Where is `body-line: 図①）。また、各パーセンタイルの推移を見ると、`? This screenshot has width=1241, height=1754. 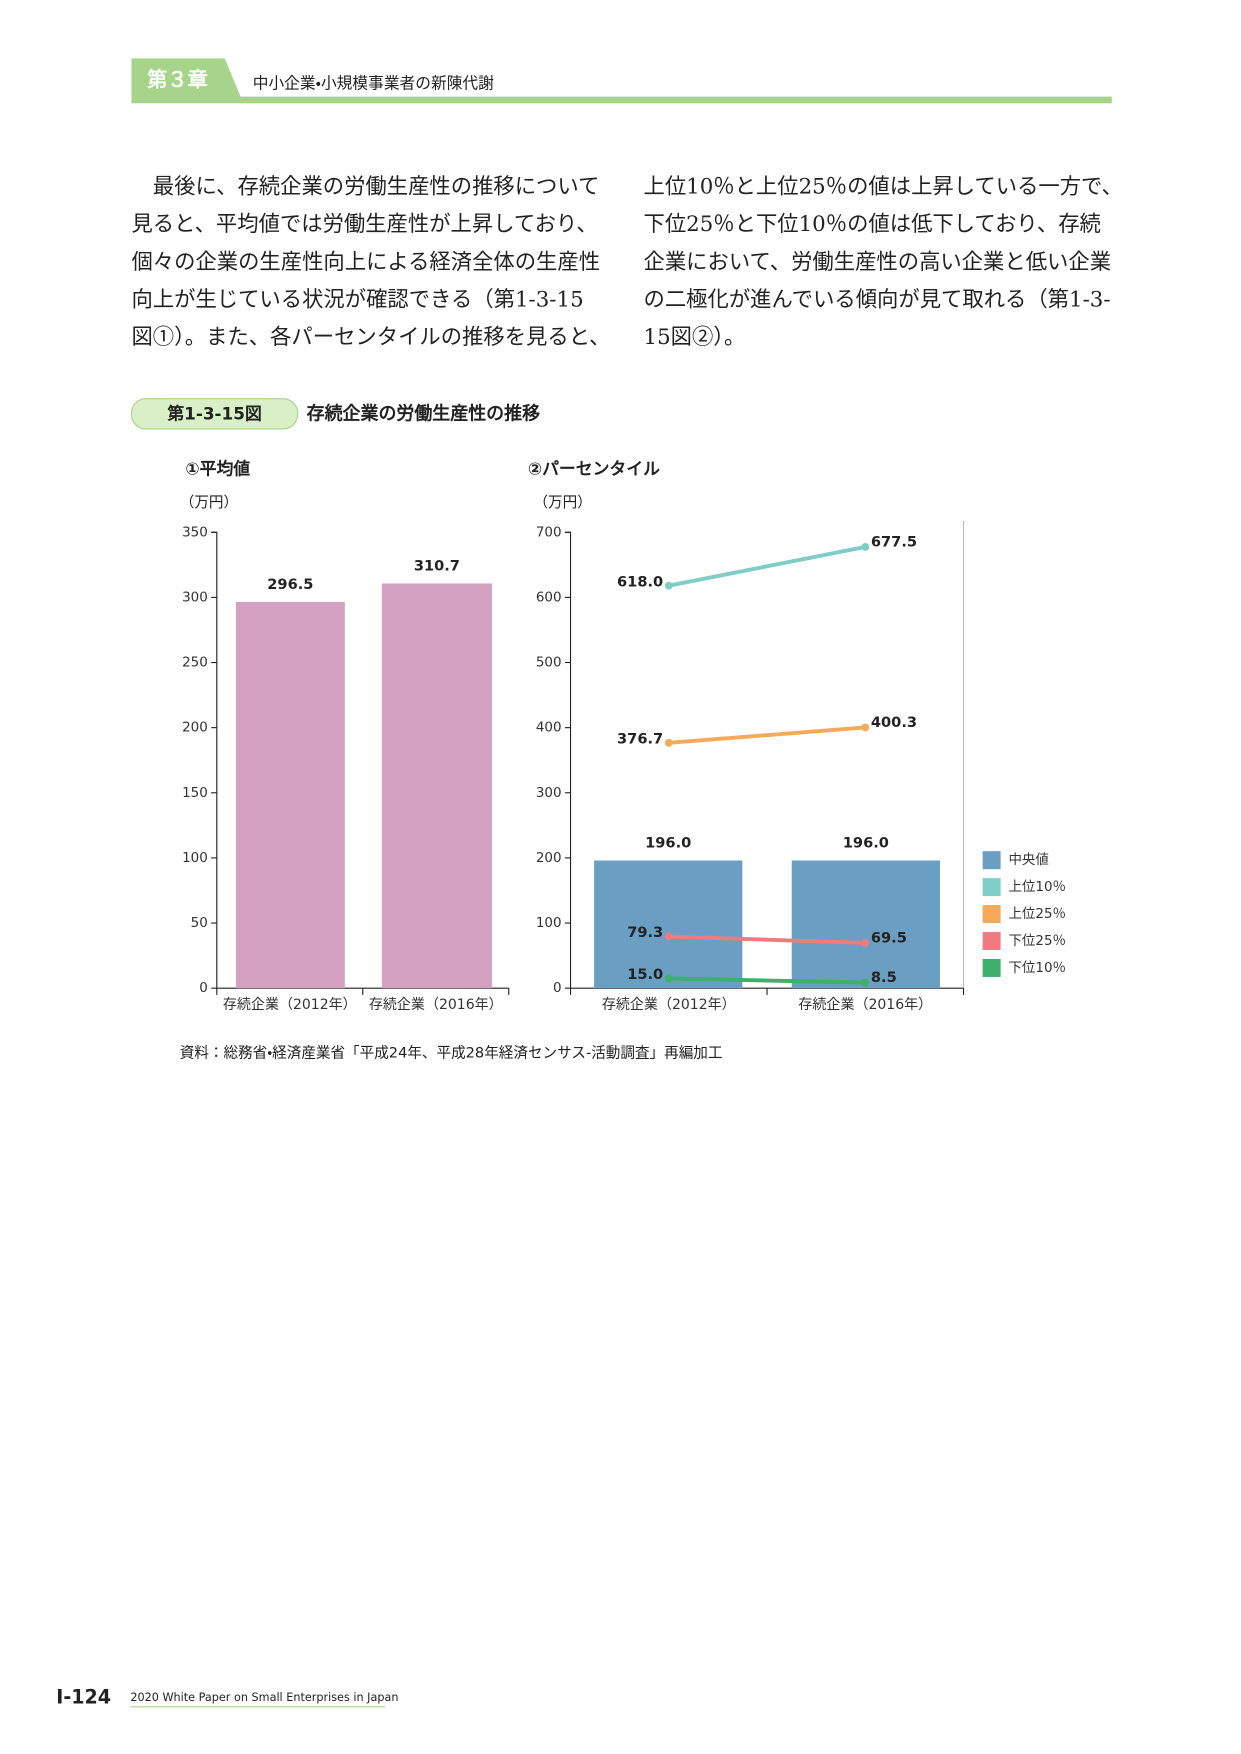 body-line: 図①）。また、各パーセンタイルの推移を見ると、 is located at coordinates (370, 337).